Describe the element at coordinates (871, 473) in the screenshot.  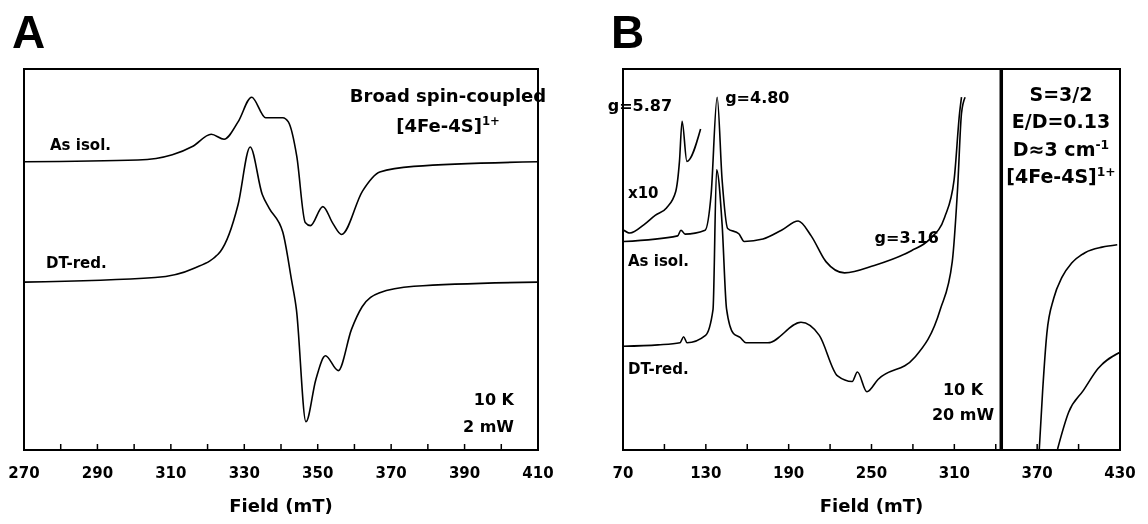
I see `x-tick-label: 250` at that location.